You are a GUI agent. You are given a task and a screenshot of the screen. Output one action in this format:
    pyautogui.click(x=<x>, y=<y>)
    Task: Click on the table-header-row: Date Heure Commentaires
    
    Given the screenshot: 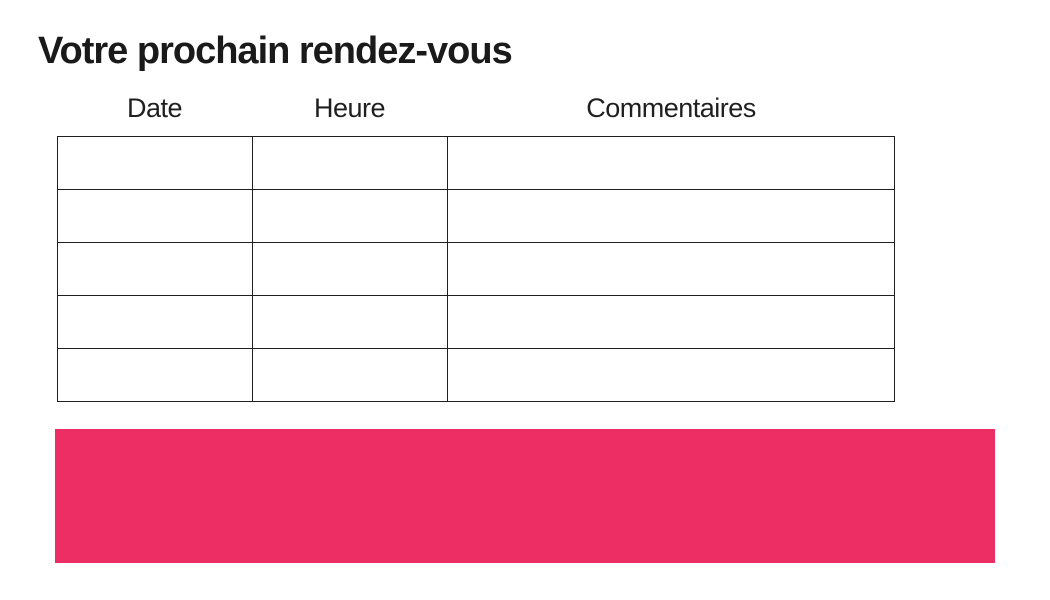 What is the action you would take?
    pyautogui.click(x=476, y=108)
    